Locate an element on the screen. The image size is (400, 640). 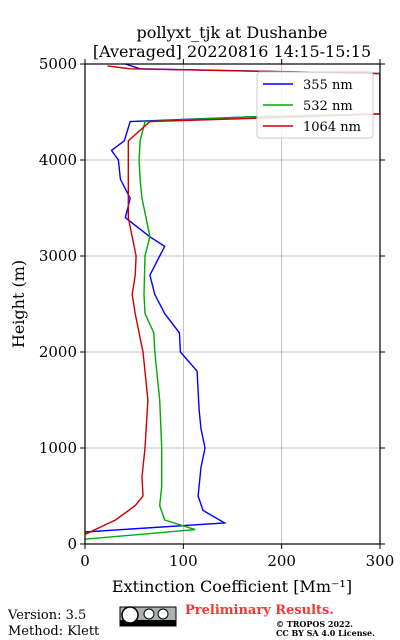
license: CC BY SA 4.0 License. is located at coordinates (325, 633).